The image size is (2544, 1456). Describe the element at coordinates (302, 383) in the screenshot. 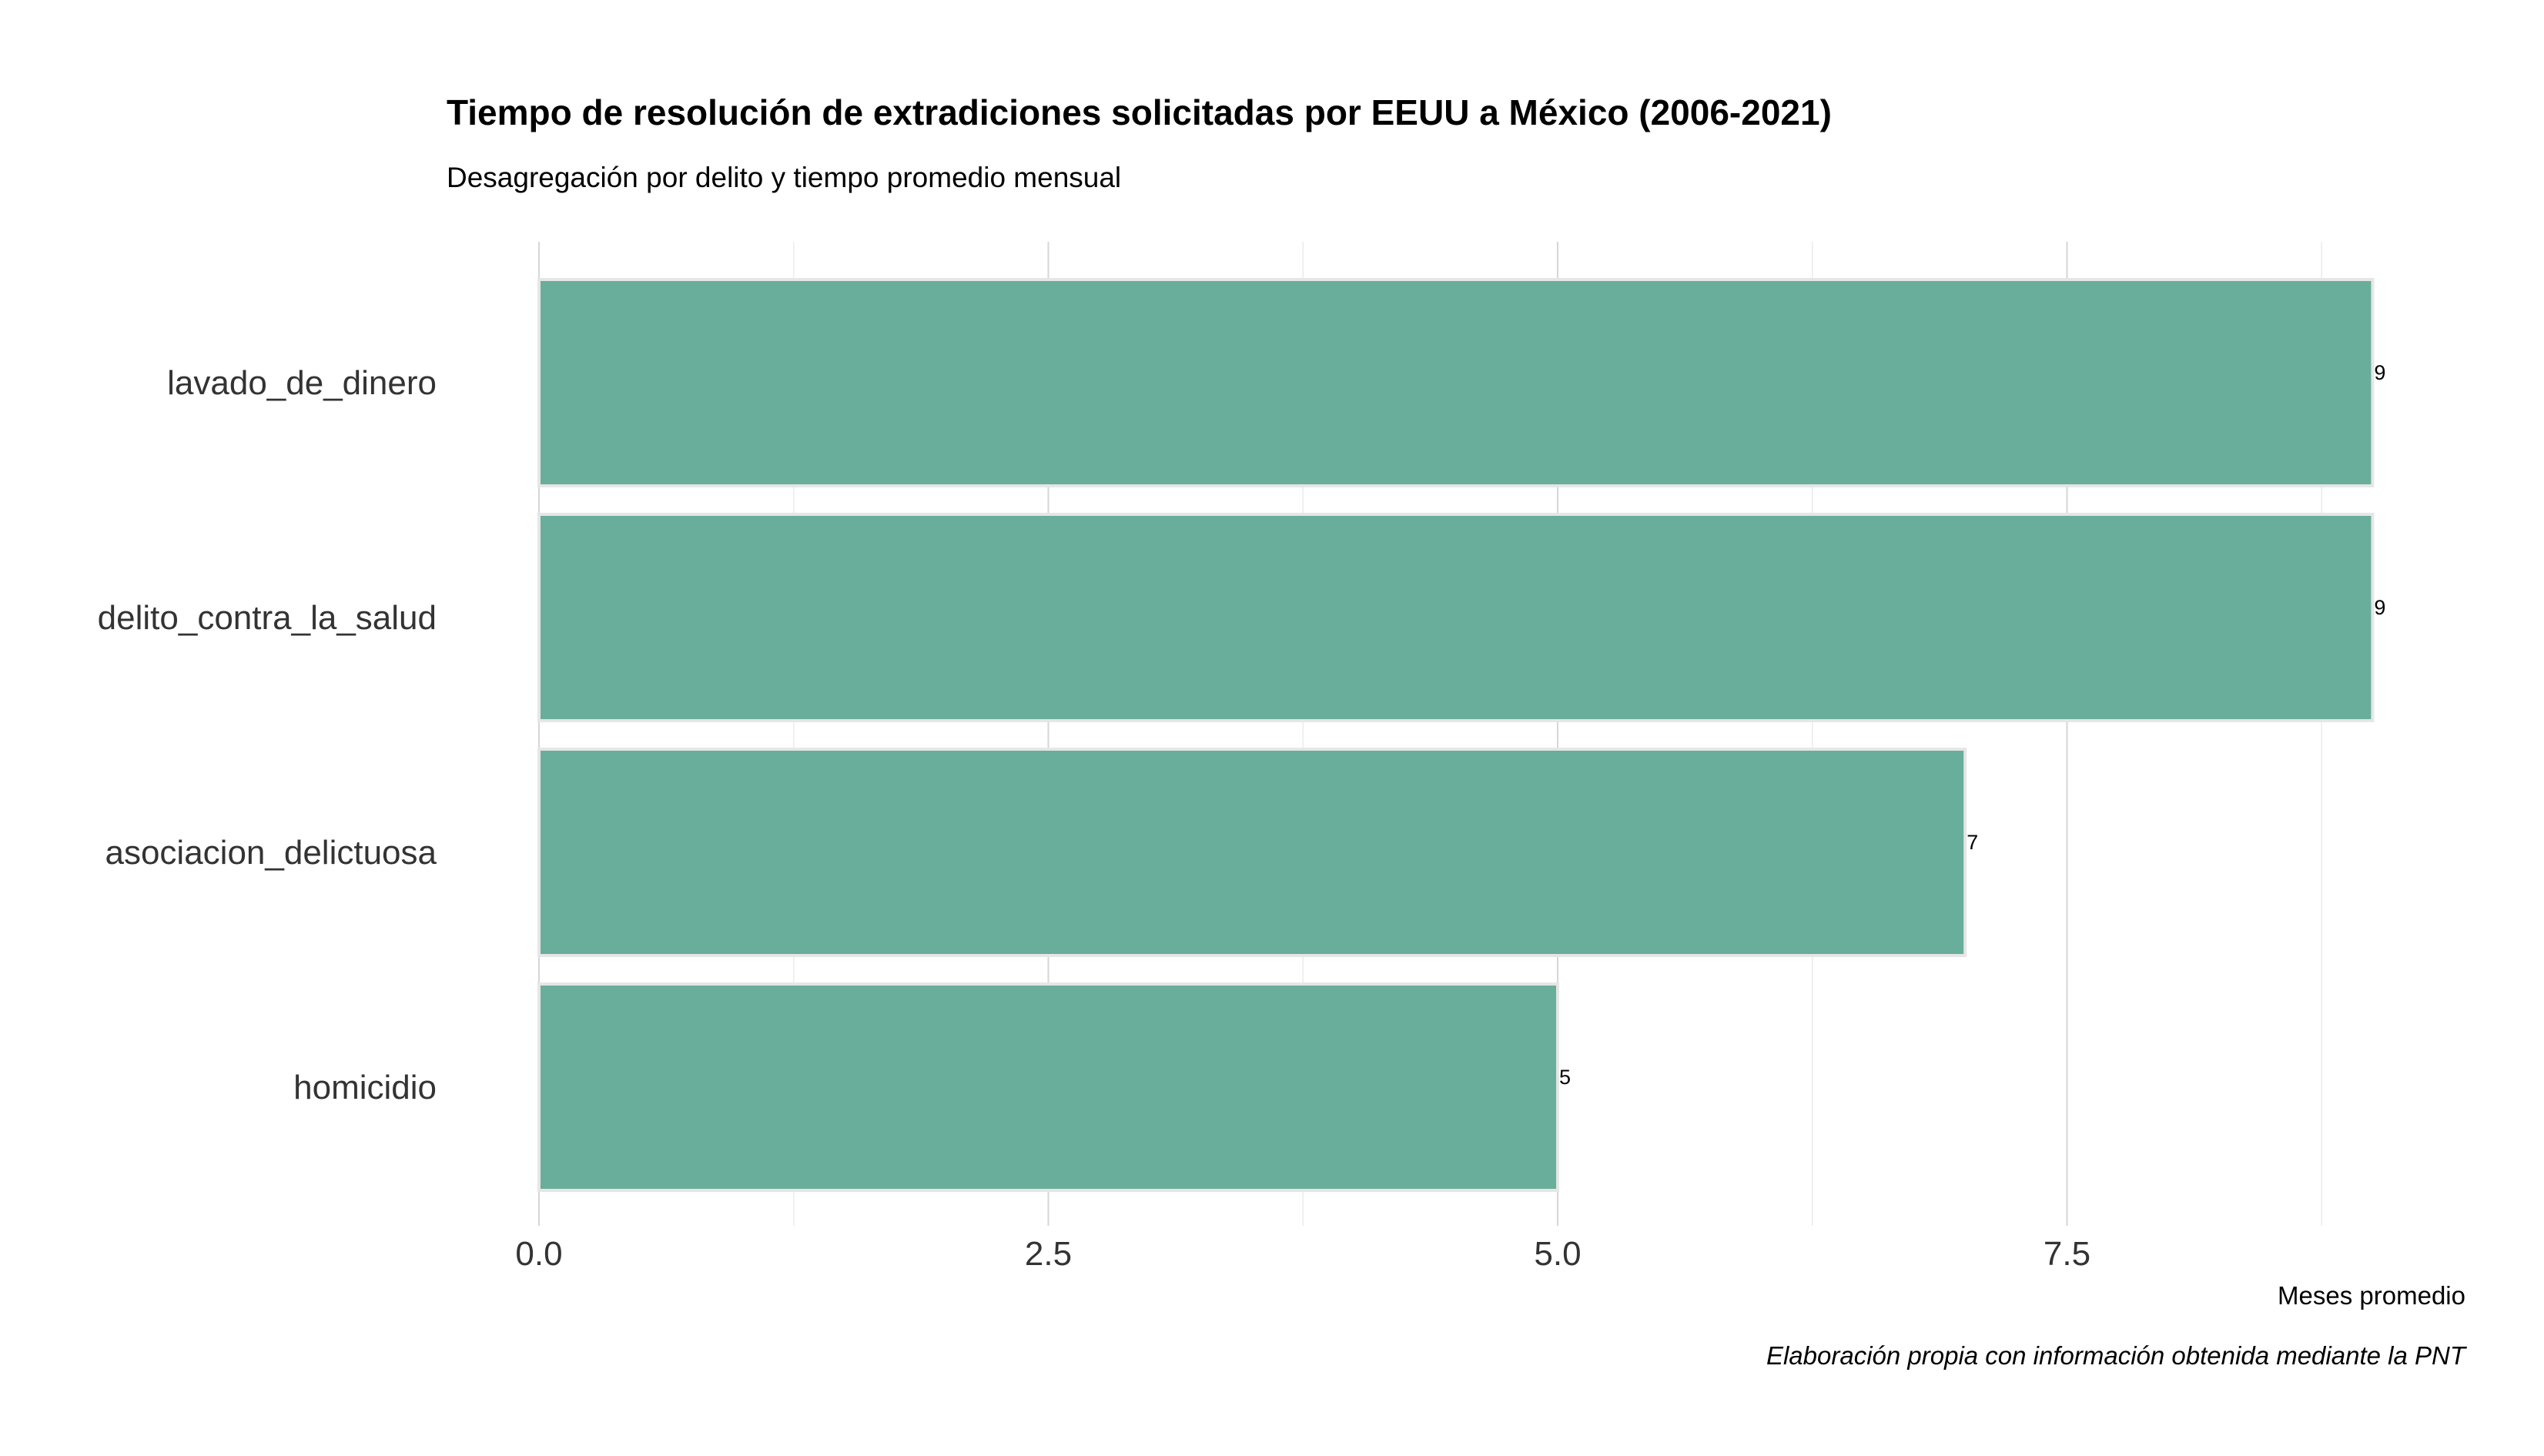

I see `category-label-lavado_de_dinero: lavado_de_dinero` at that location.